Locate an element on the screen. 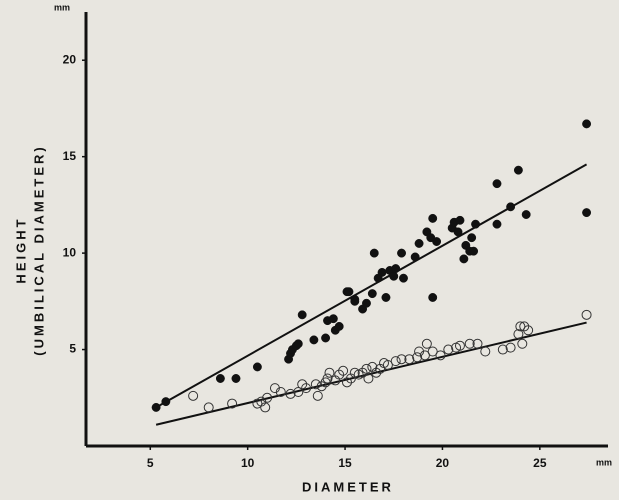 The width and height of the screenshot is (619, 500). x-tick-label: 20 is located at coordinates (443, 463).